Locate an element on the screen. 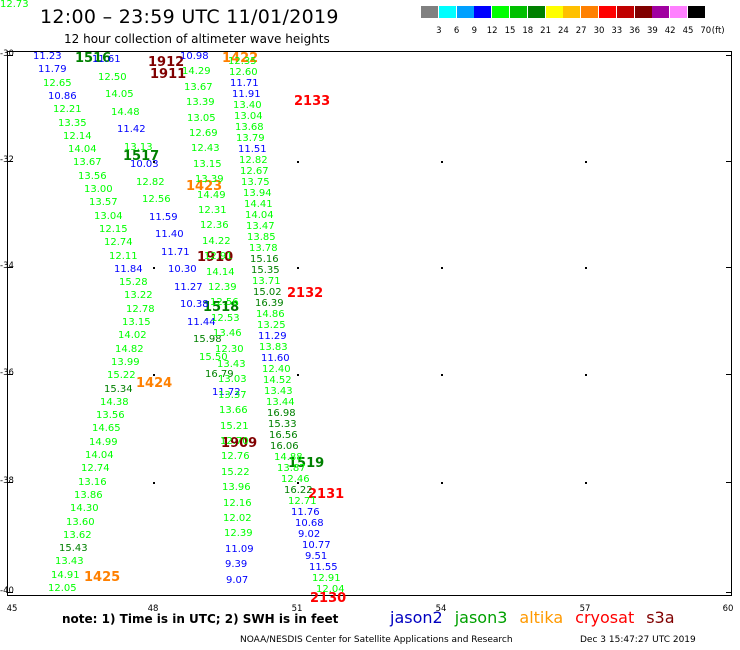  pass-label: 1909 is located at coordinates (239, 443).